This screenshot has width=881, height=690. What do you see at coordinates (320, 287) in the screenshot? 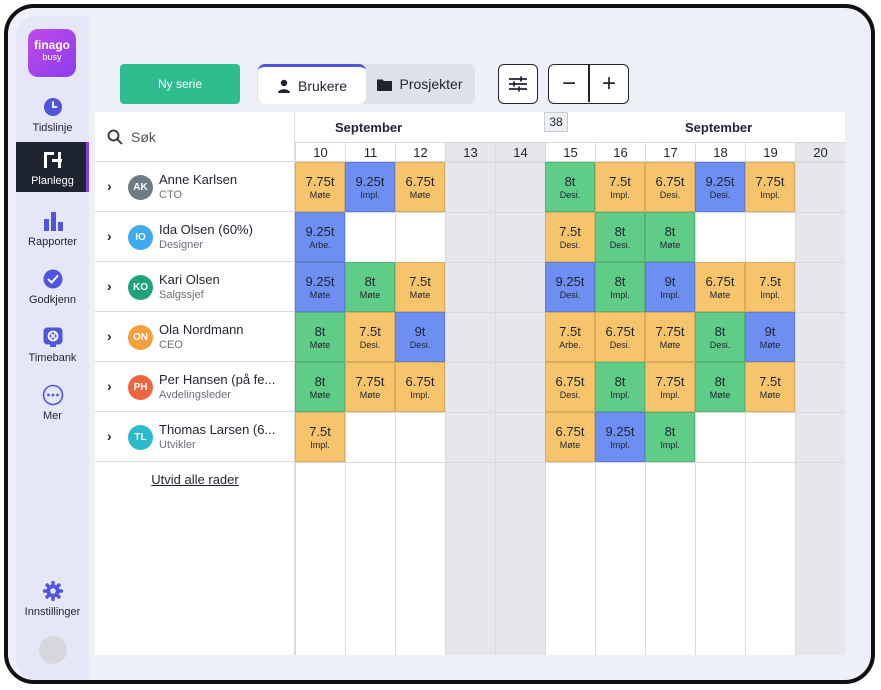
I see `time-entry-cell: 9.25t Møte` at bounding box center [320, 287].